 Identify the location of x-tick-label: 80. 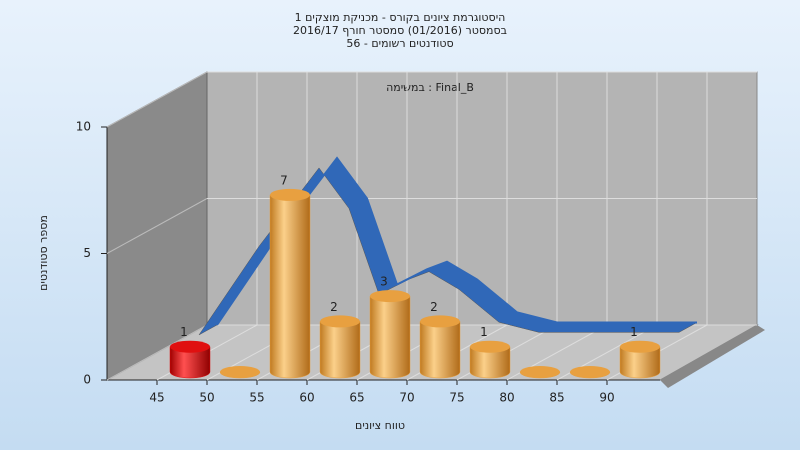
(506, 398).